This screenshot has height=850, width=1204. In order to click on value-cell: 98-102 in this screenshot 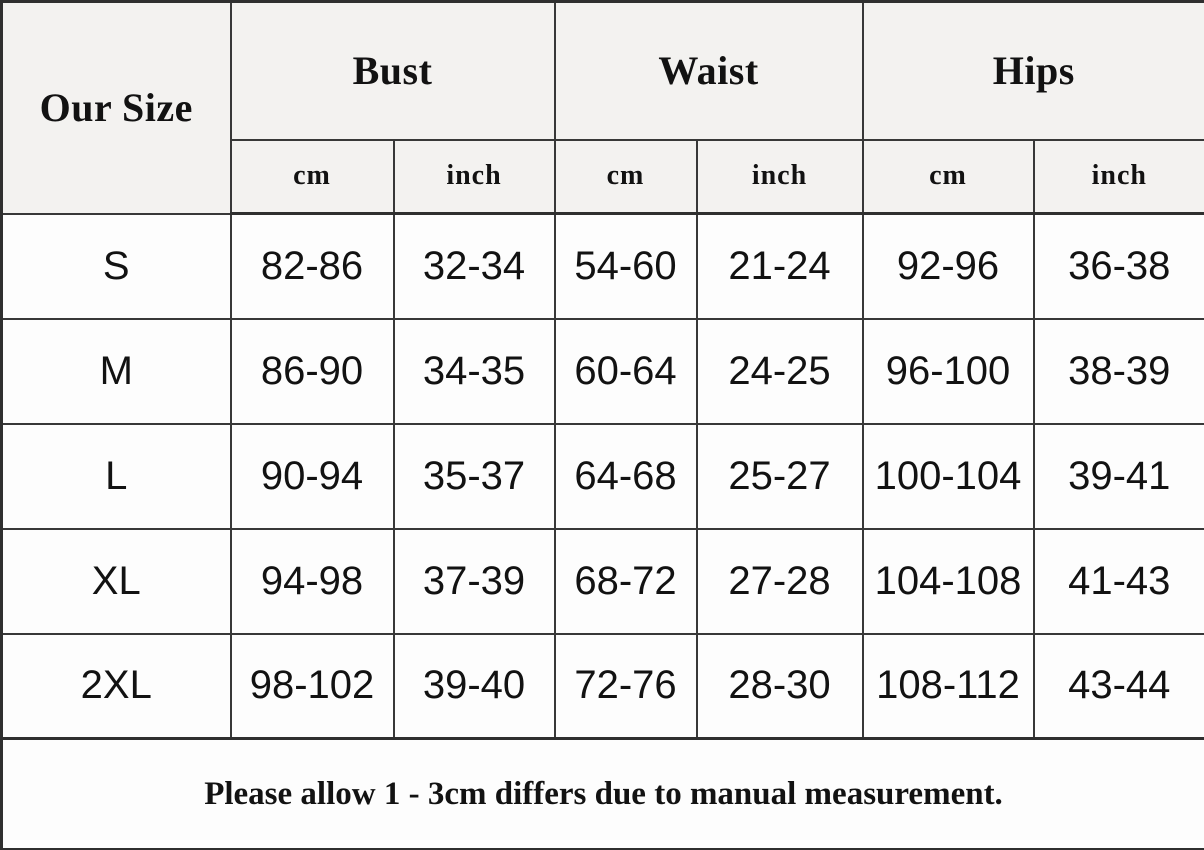, I will do `click(312, 686)`.